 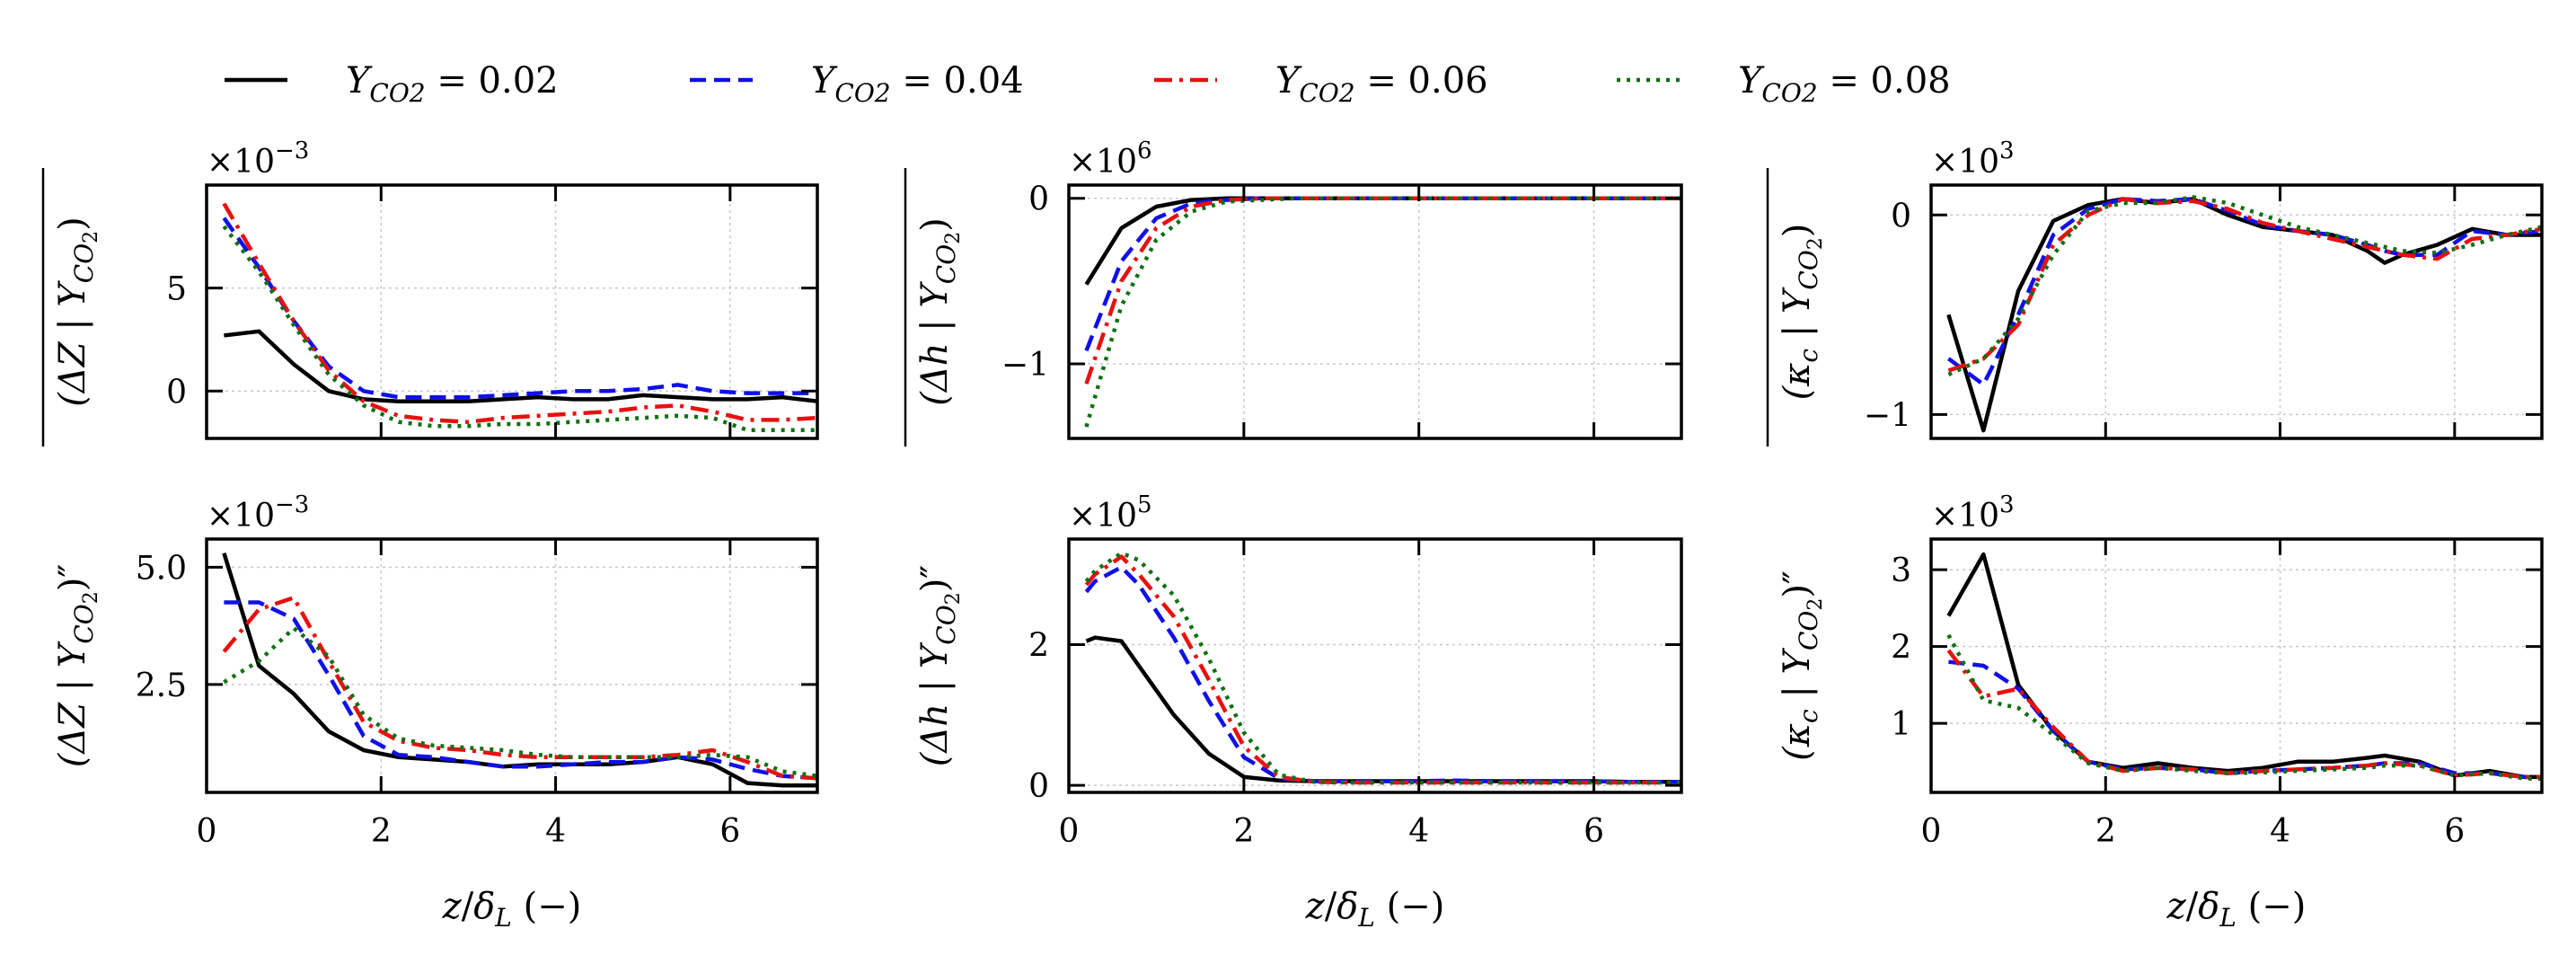 I want to click on y-axis-label-text: (ΔZ | YCO2)″, so click(x=77, y=666).